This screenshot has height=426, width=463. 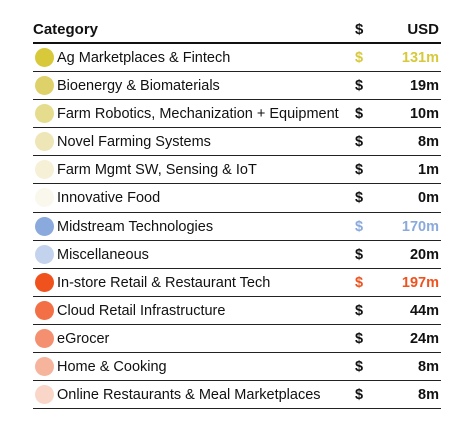 I want to click on table-row: Midstream Technologies $170m, so click(x=237, y=227).